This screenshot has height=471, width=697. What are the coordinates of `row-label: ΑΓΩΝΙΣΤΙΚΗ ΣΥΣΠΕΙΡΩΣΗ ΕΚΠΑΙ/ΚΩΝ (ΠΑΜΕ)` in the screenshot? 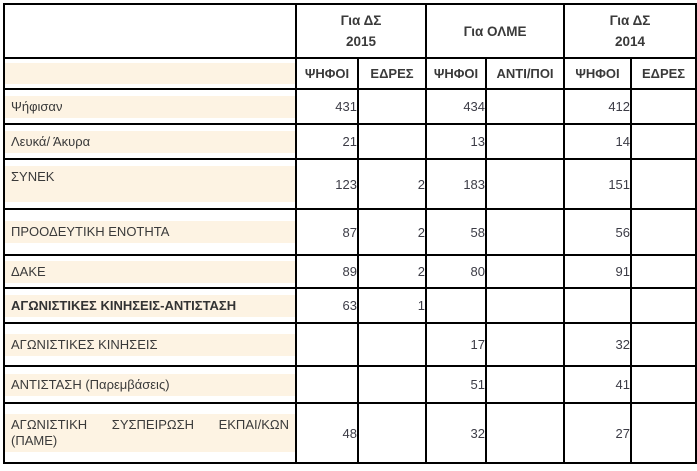 It's located at (150, 433).